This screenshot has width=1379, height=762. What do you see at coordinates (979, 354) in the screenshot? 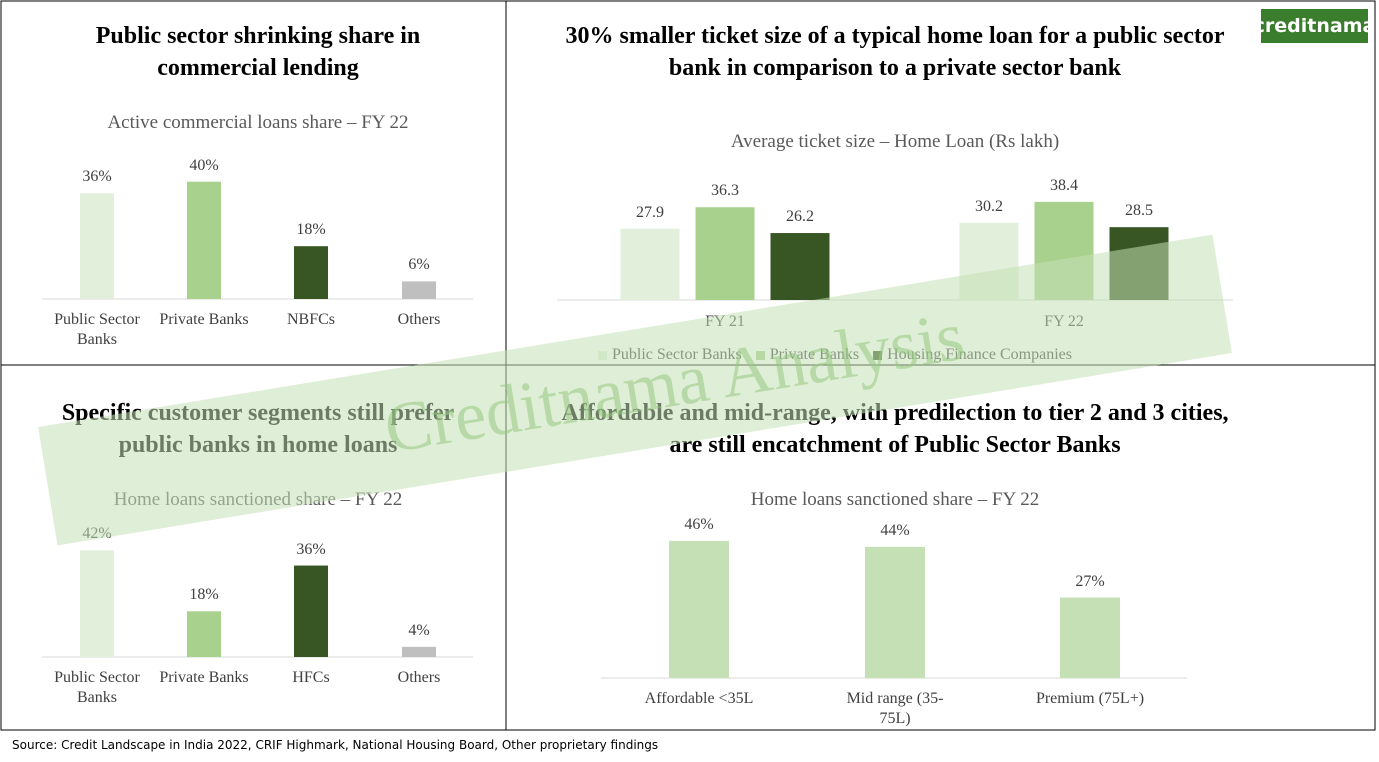
I see `legend-label: Housing Finance Companies` at bounding box center [979, 354].